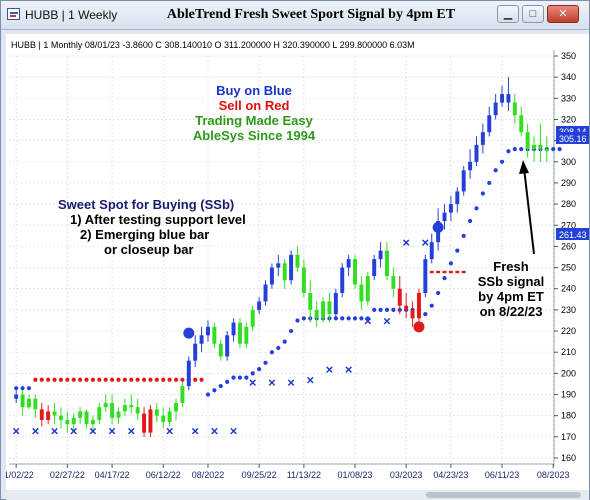 Image resolution: width=590 pixels, height=500 pixels. I want to click on minimize-button: ▁, so click(508, 14).